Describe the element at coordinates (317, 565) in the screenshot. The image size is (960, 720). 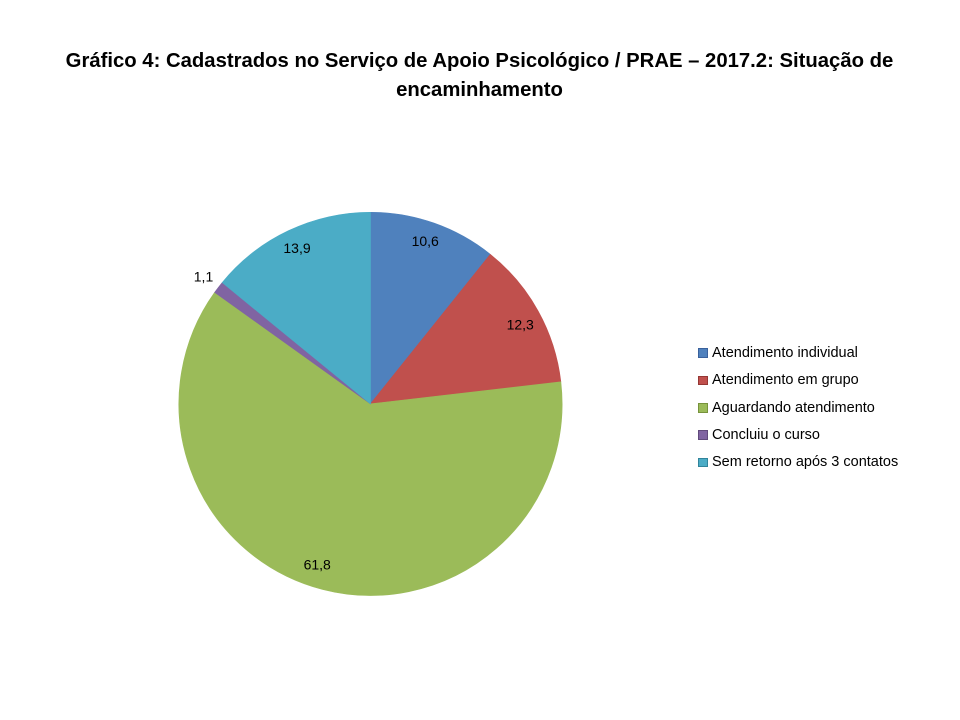
I see `svg-text: 61,8` at that location.